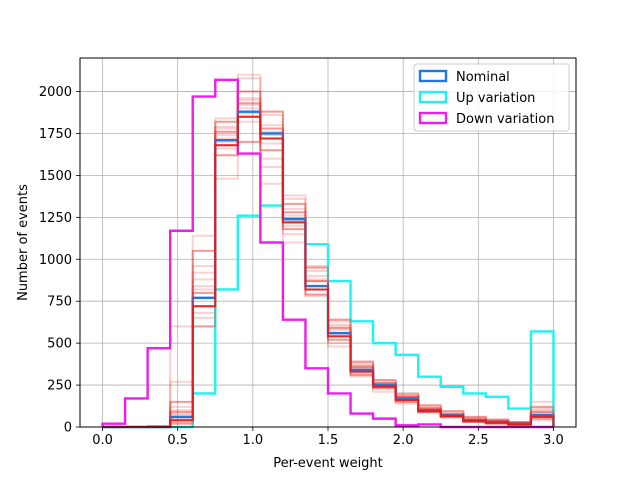  I want to click on legend-box, so click(491, 97).